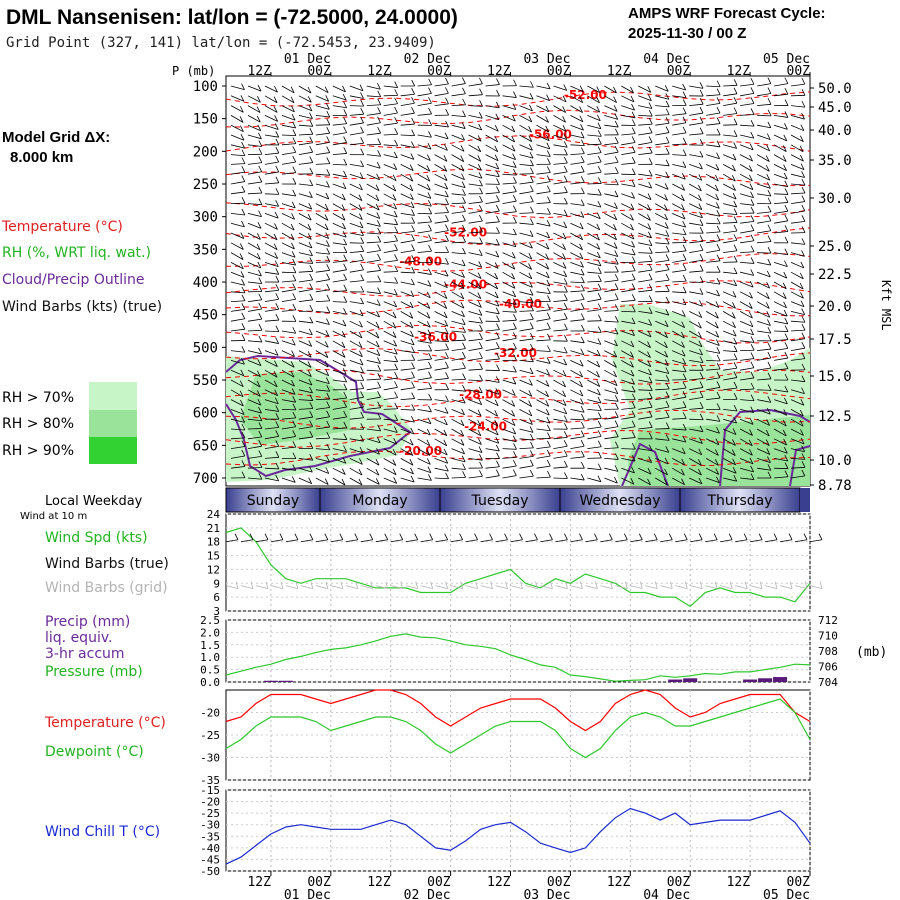 This screenshot has height=900, width=900. I want to click on legend-temperature-2: Temperature (°C), so click(105, 723).